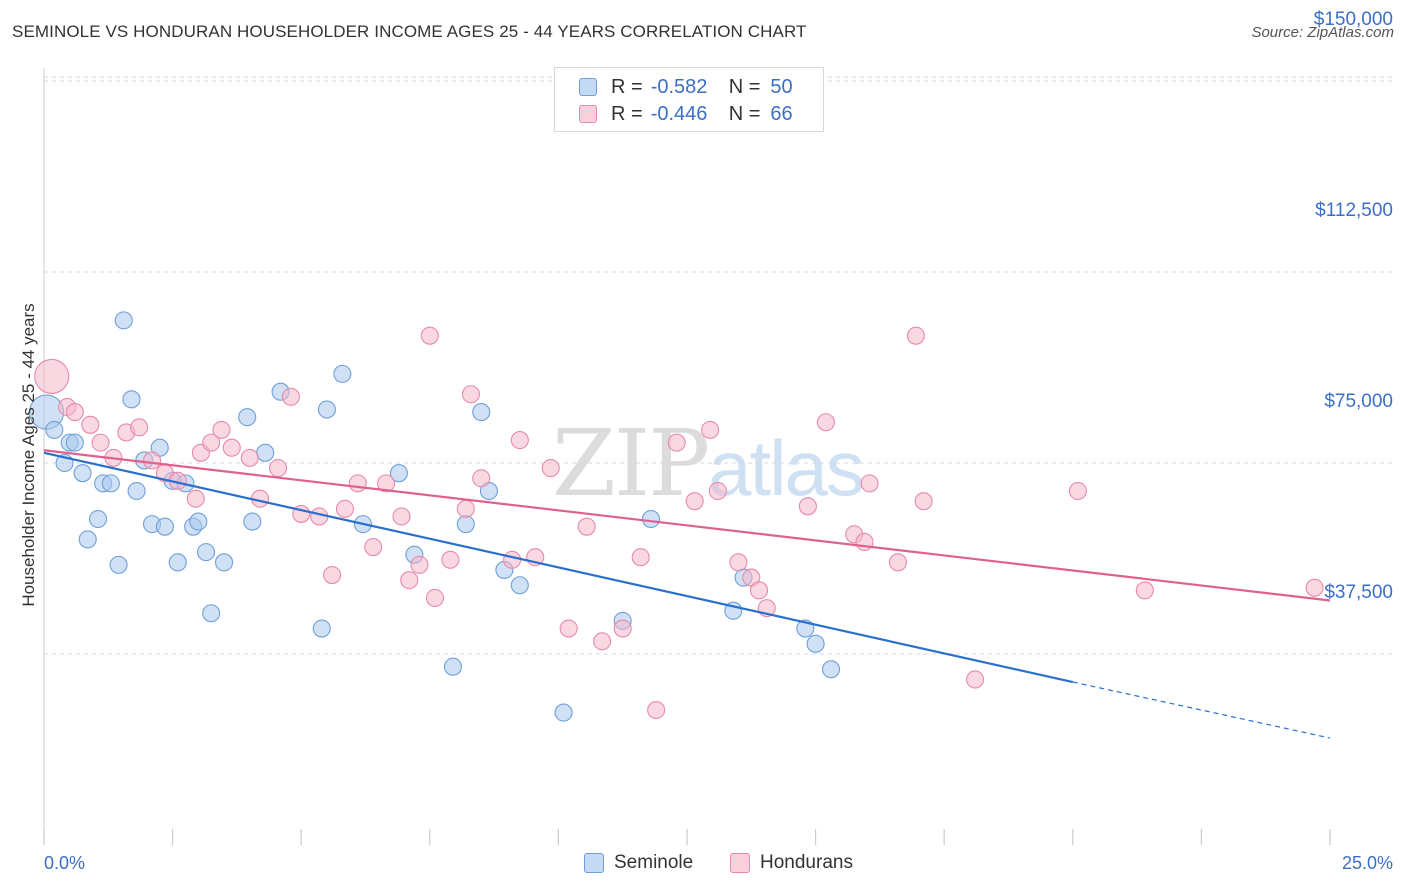 The height and width of the screenshot is (892, 1406). Describe the element at coordinates (689, 99) in the screenshot. I see `stats-legend: R = -0.582 N = 50 R = -0.446 N = 66` at that location.